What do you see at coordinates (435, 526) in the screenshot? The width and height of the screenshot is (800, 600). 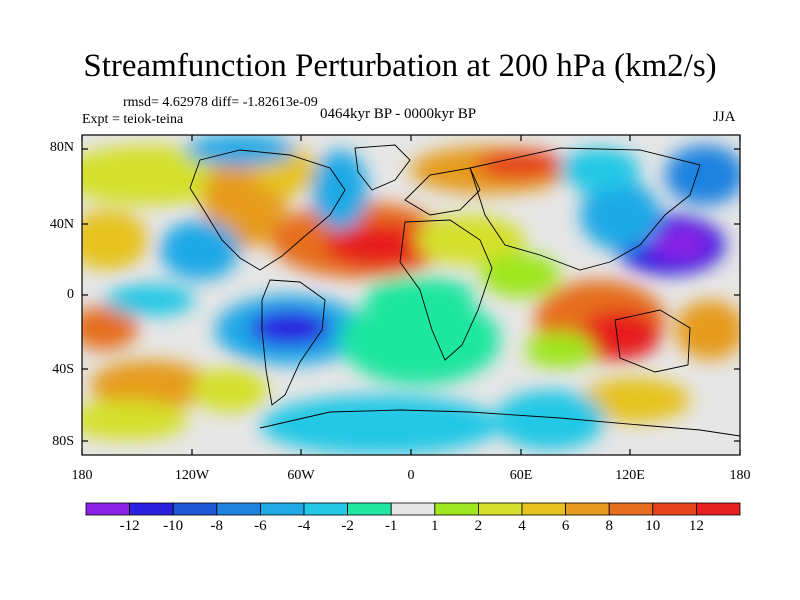 I see `colorbar-label: 1` at bounding box center [435, 526].